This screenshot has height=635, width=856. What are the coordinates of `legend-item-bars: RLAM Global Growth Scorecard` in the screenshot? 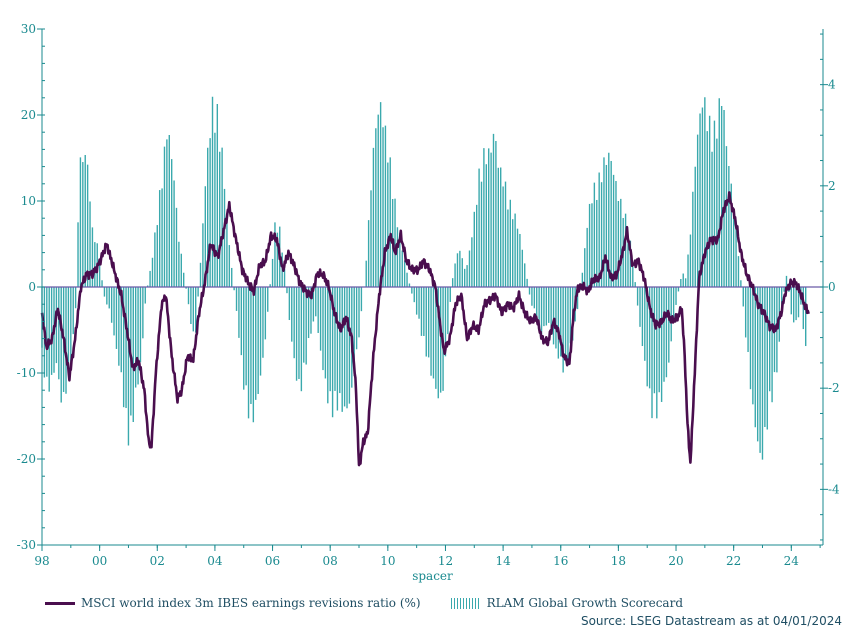 It's located at (566, 603).